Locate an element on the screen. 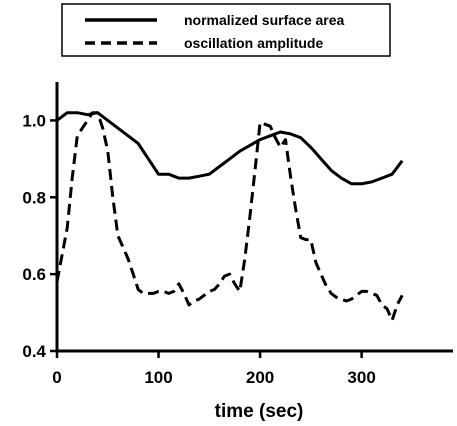  y-tick-label: 0.6 is located at coordinates (34, 274).